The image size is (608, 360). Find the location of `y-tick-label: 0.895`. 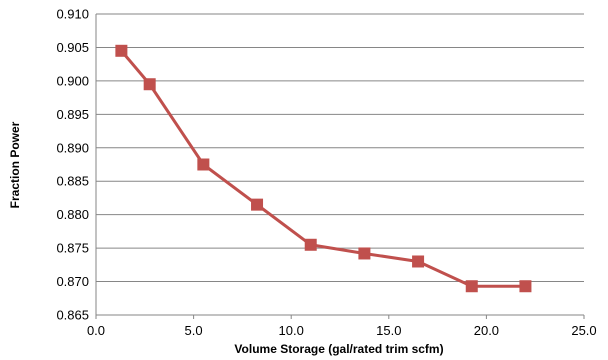

y-tick-label: 0.895 is located at coordinates (72, 114).